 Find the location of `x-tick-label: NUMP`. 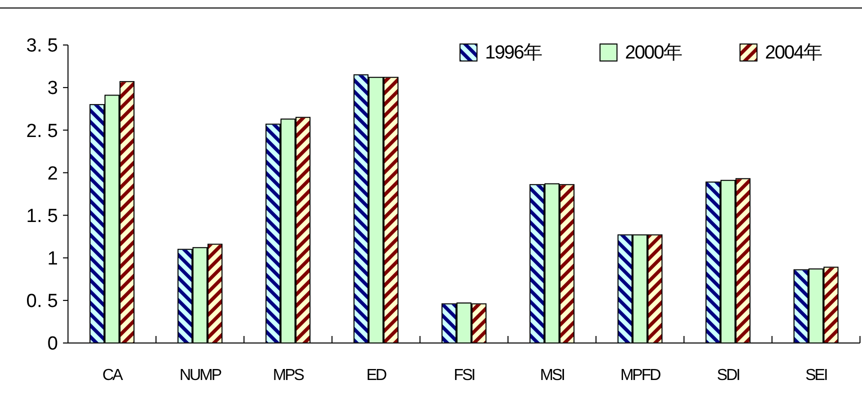

x-tick-label: NUMP is located at coordinates (200, 375).